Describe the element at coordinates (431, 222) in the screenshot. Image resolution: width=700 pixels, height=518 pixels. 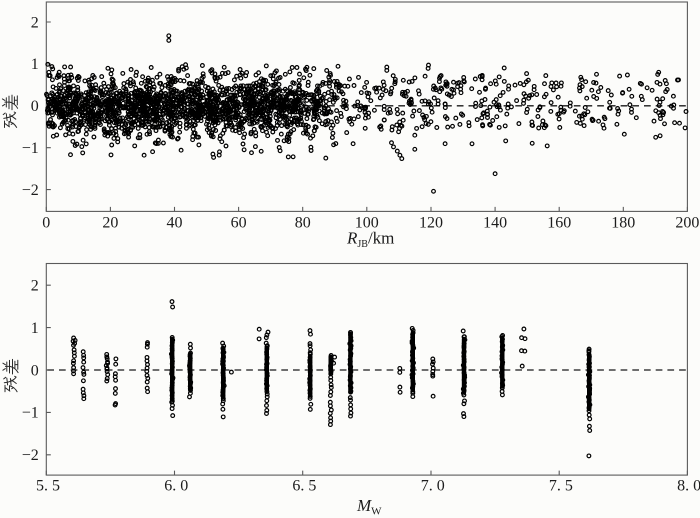
I see `svg-text: 120` at that location.